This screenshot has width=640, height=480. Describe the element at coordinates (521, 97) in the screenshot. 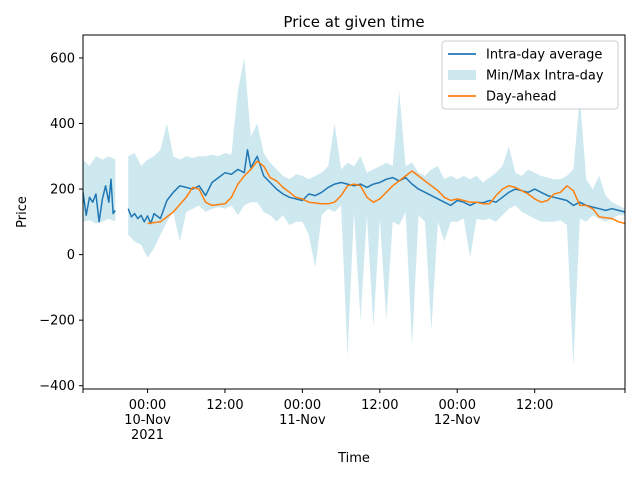

I see `legend-day-ahead-label: Day-ahead` at that location.